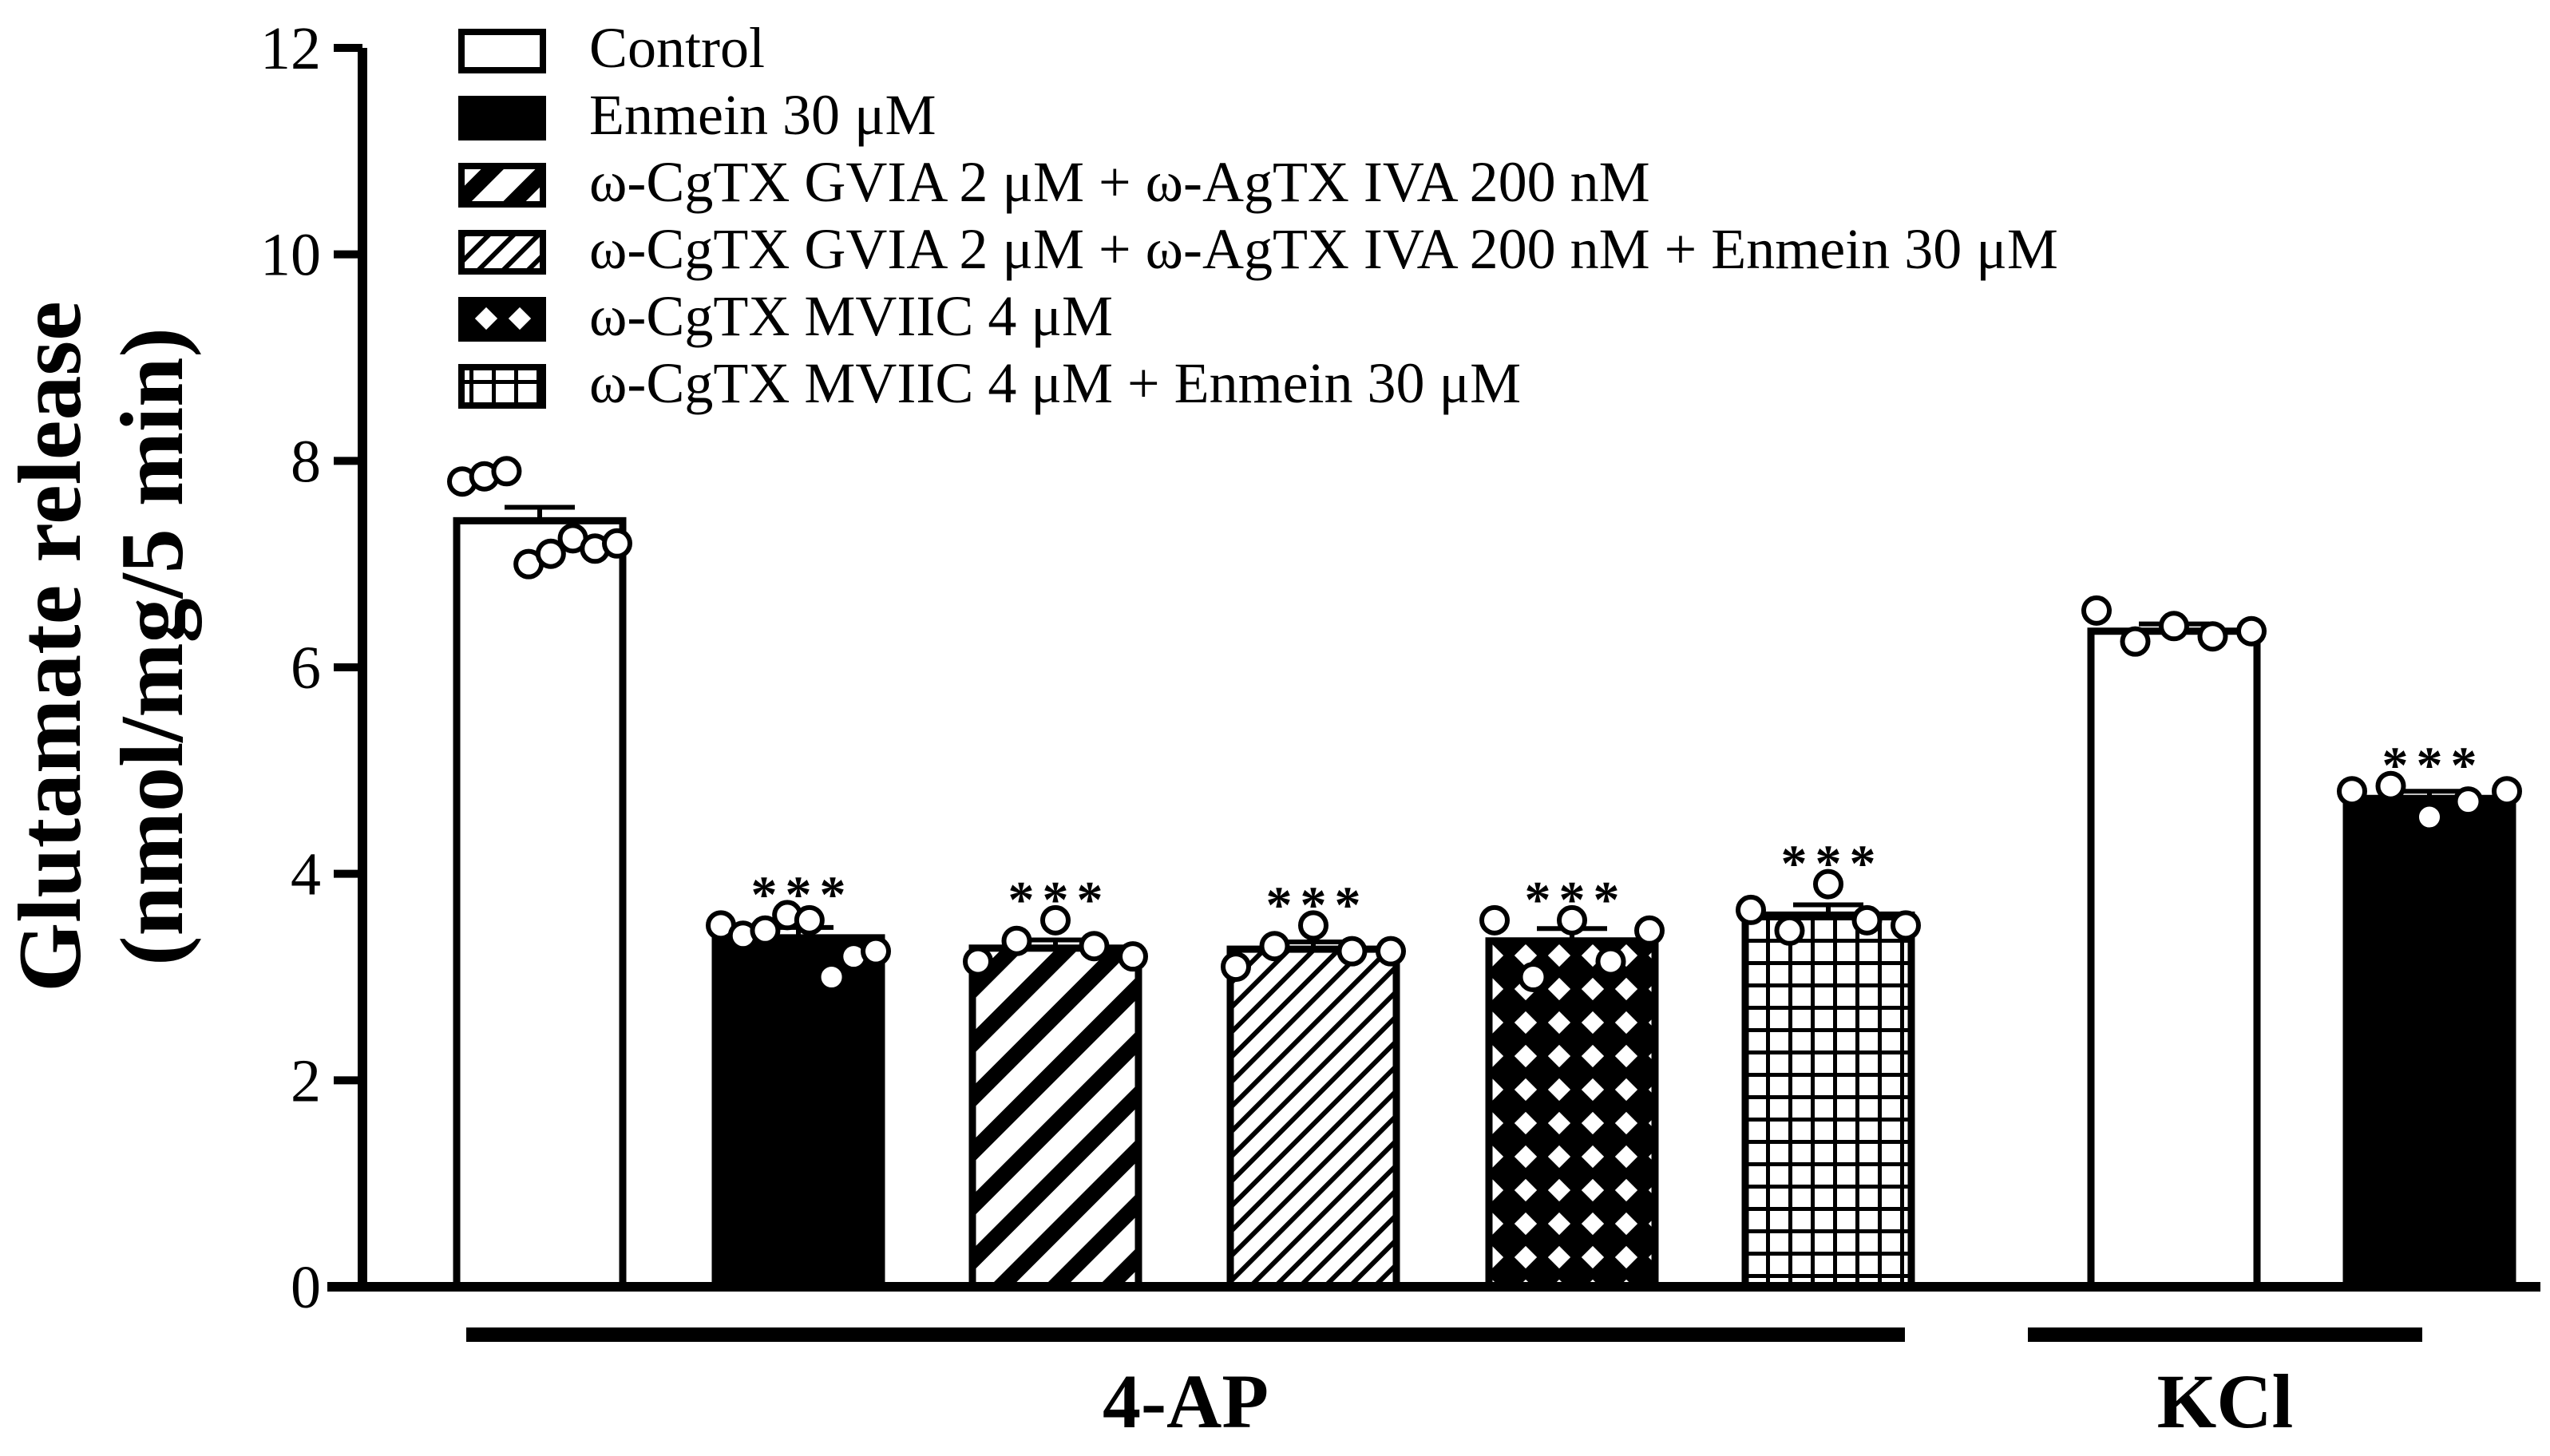 The height and width of the screenshot is (1456, 2550). Describe the element at coordinates (290, 256) in the screenshot. I see `y-tick-label: 10` at that location.